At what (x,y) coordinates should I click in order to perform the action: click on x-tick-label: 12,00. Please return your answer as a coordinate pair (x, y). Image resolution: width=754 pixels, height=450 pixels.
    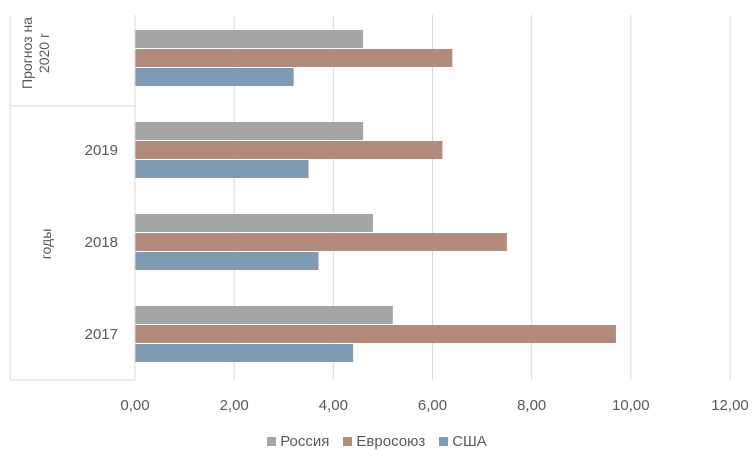
    Looking at the image, I should click on (730, 405).